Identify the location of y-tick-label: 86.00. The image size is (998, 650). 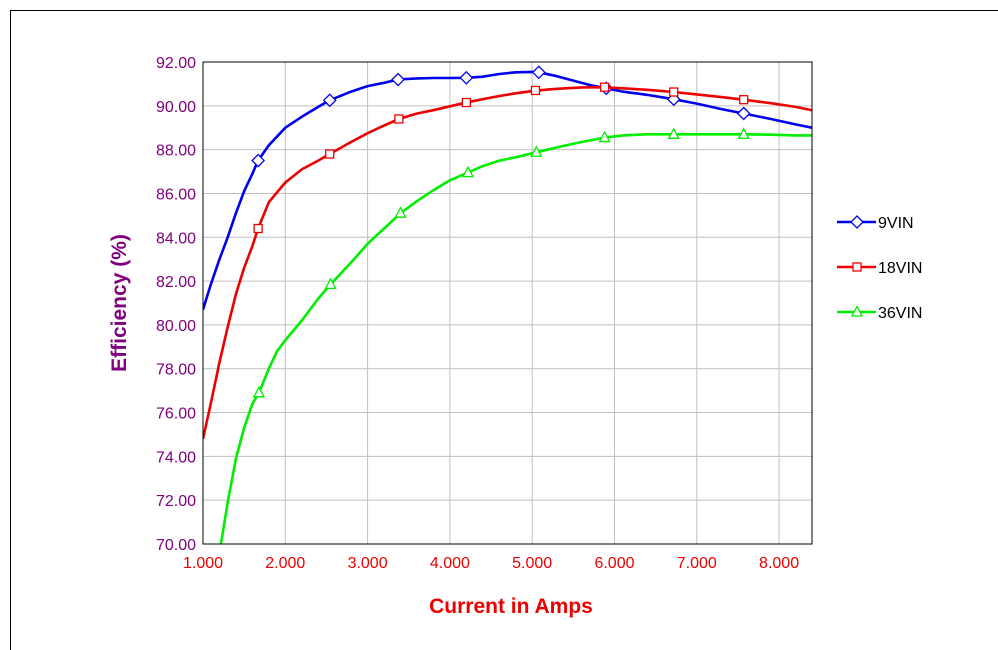
(176, 194).